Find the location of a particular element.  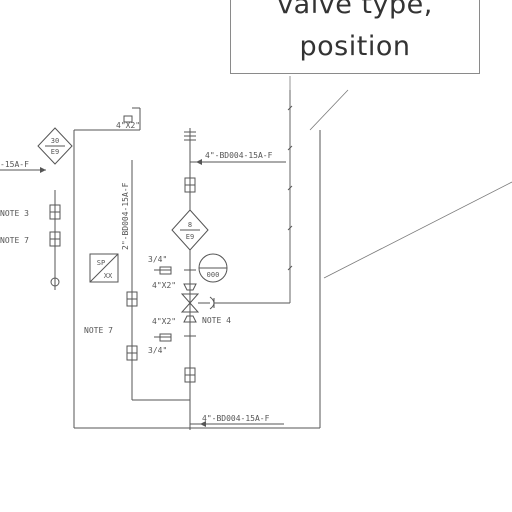

diamond-mid-number: 8 is located at coordinates (190, 225).